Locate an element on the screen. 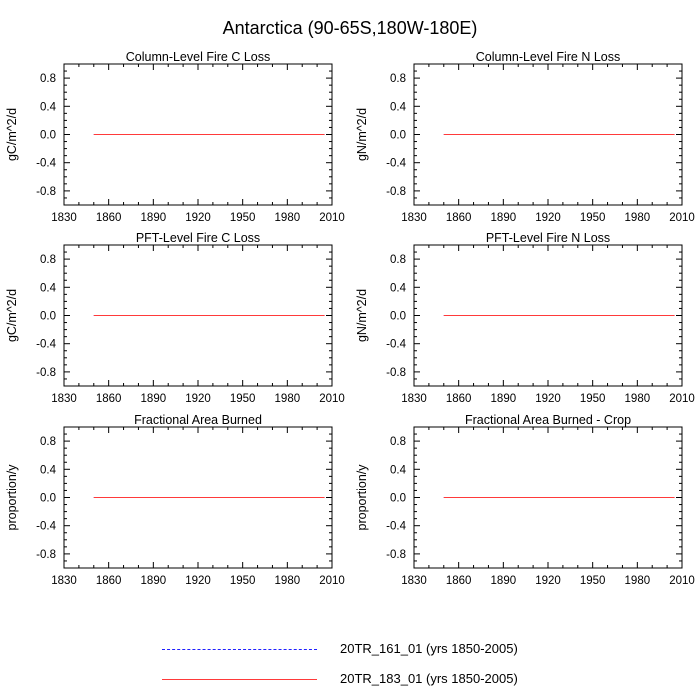 The image size is (700, 700). legend-swatch-solid is located at coordinates (239, 679).